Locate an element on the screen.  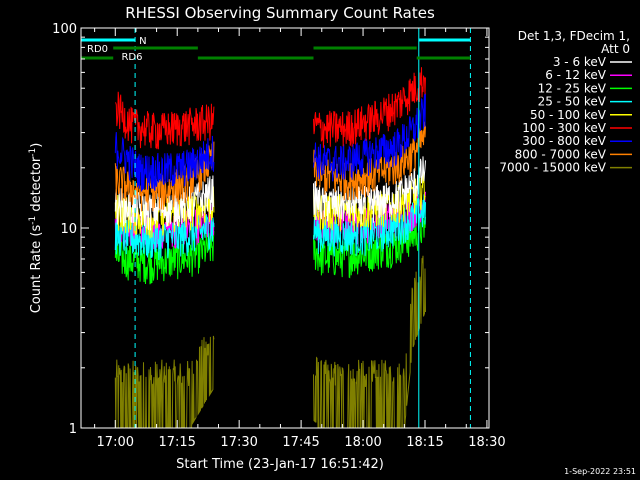
rd0-flag-label: RD0 is located at coordinates (97, 49).